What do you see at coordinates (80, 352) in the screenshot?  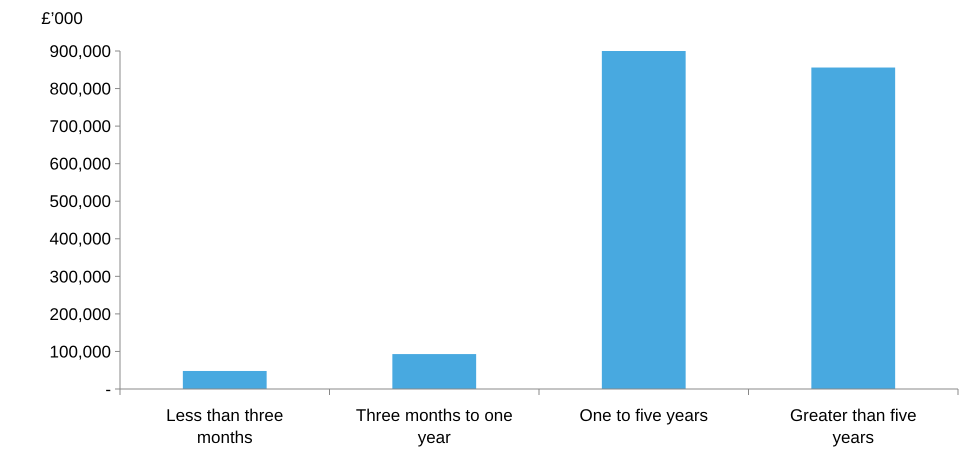 I see `y-tick-label: 100,000` at bounding box center [80, 352].